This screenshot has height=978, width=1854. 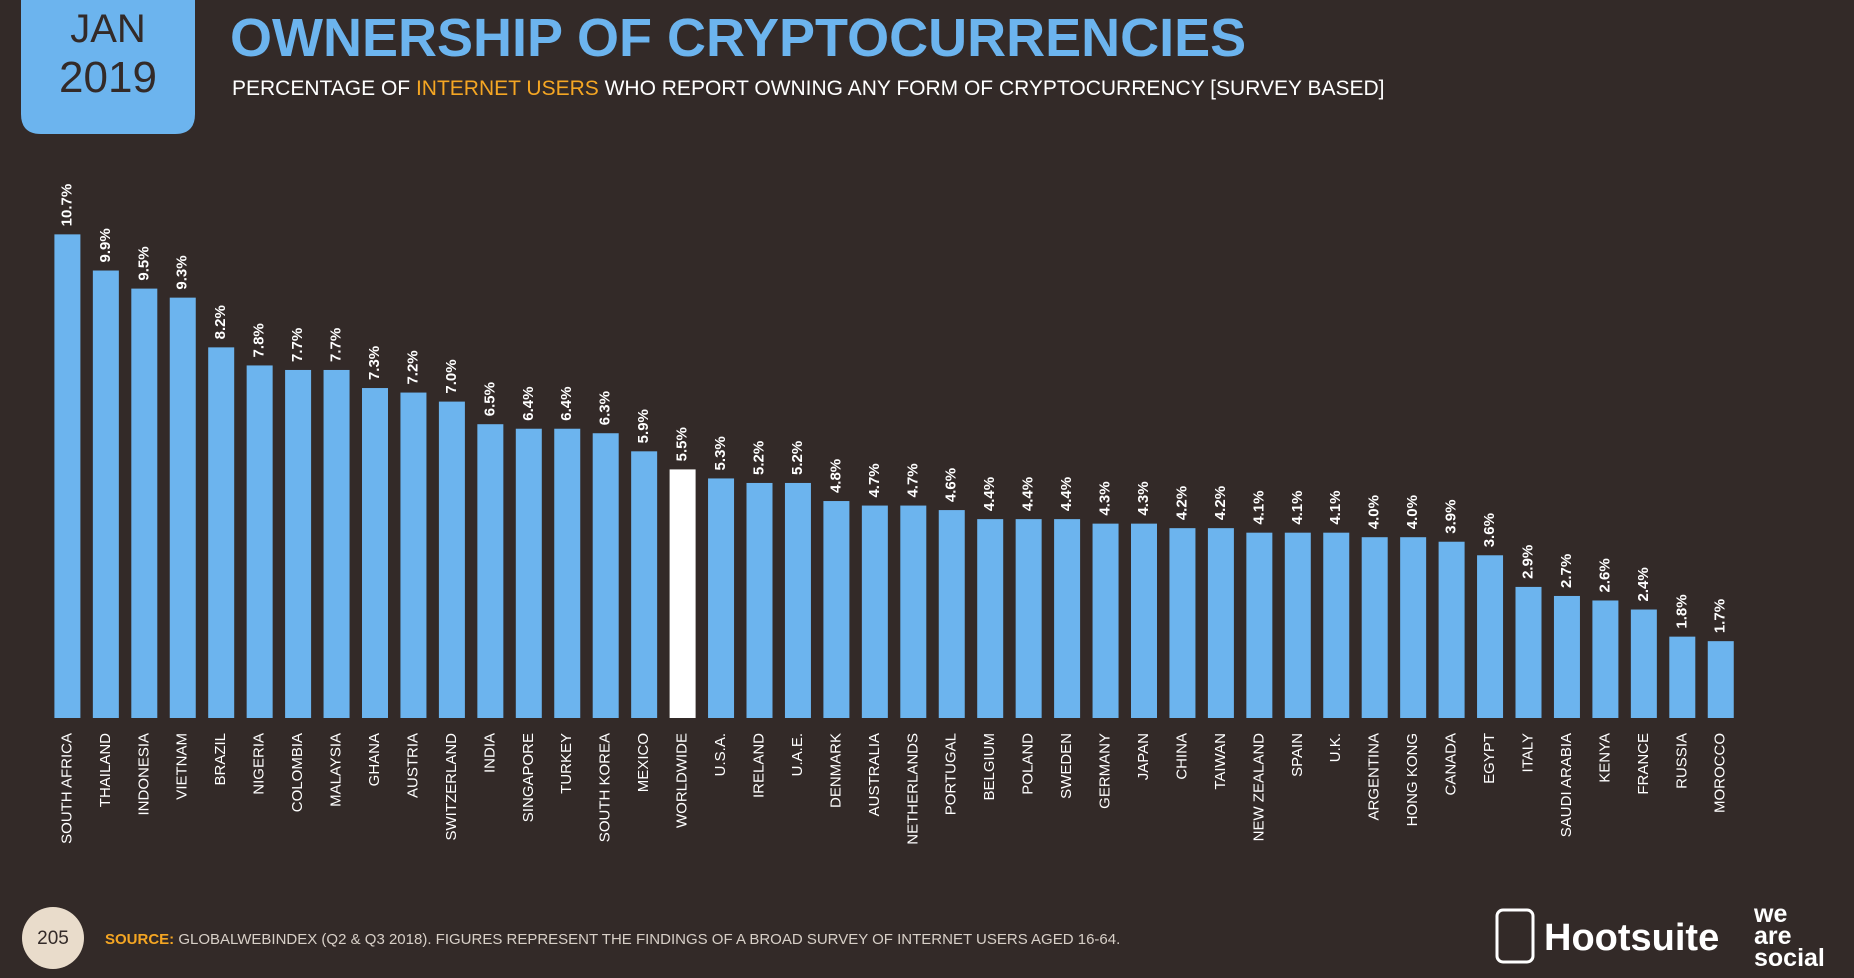 I want to click on value-label: 5.9%, so click(x=643, y=426).